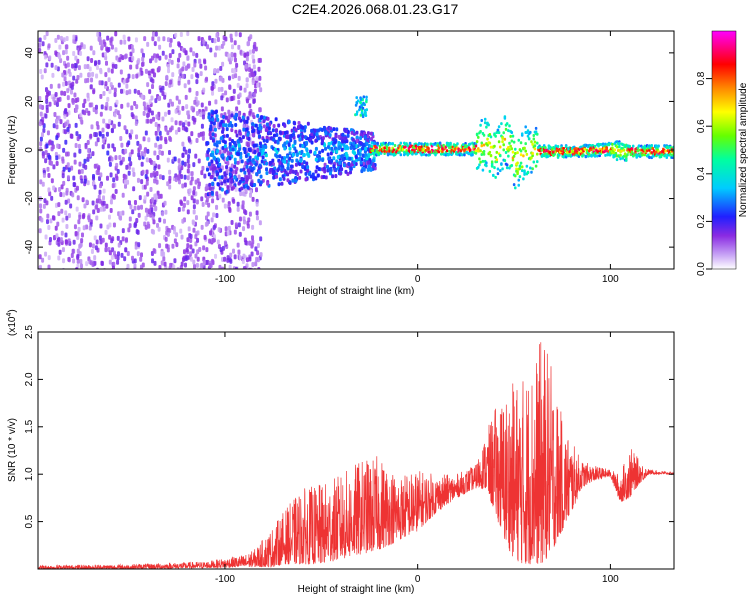  I want to click on spectrogram-xtick-label: -100, so click(225, 279).